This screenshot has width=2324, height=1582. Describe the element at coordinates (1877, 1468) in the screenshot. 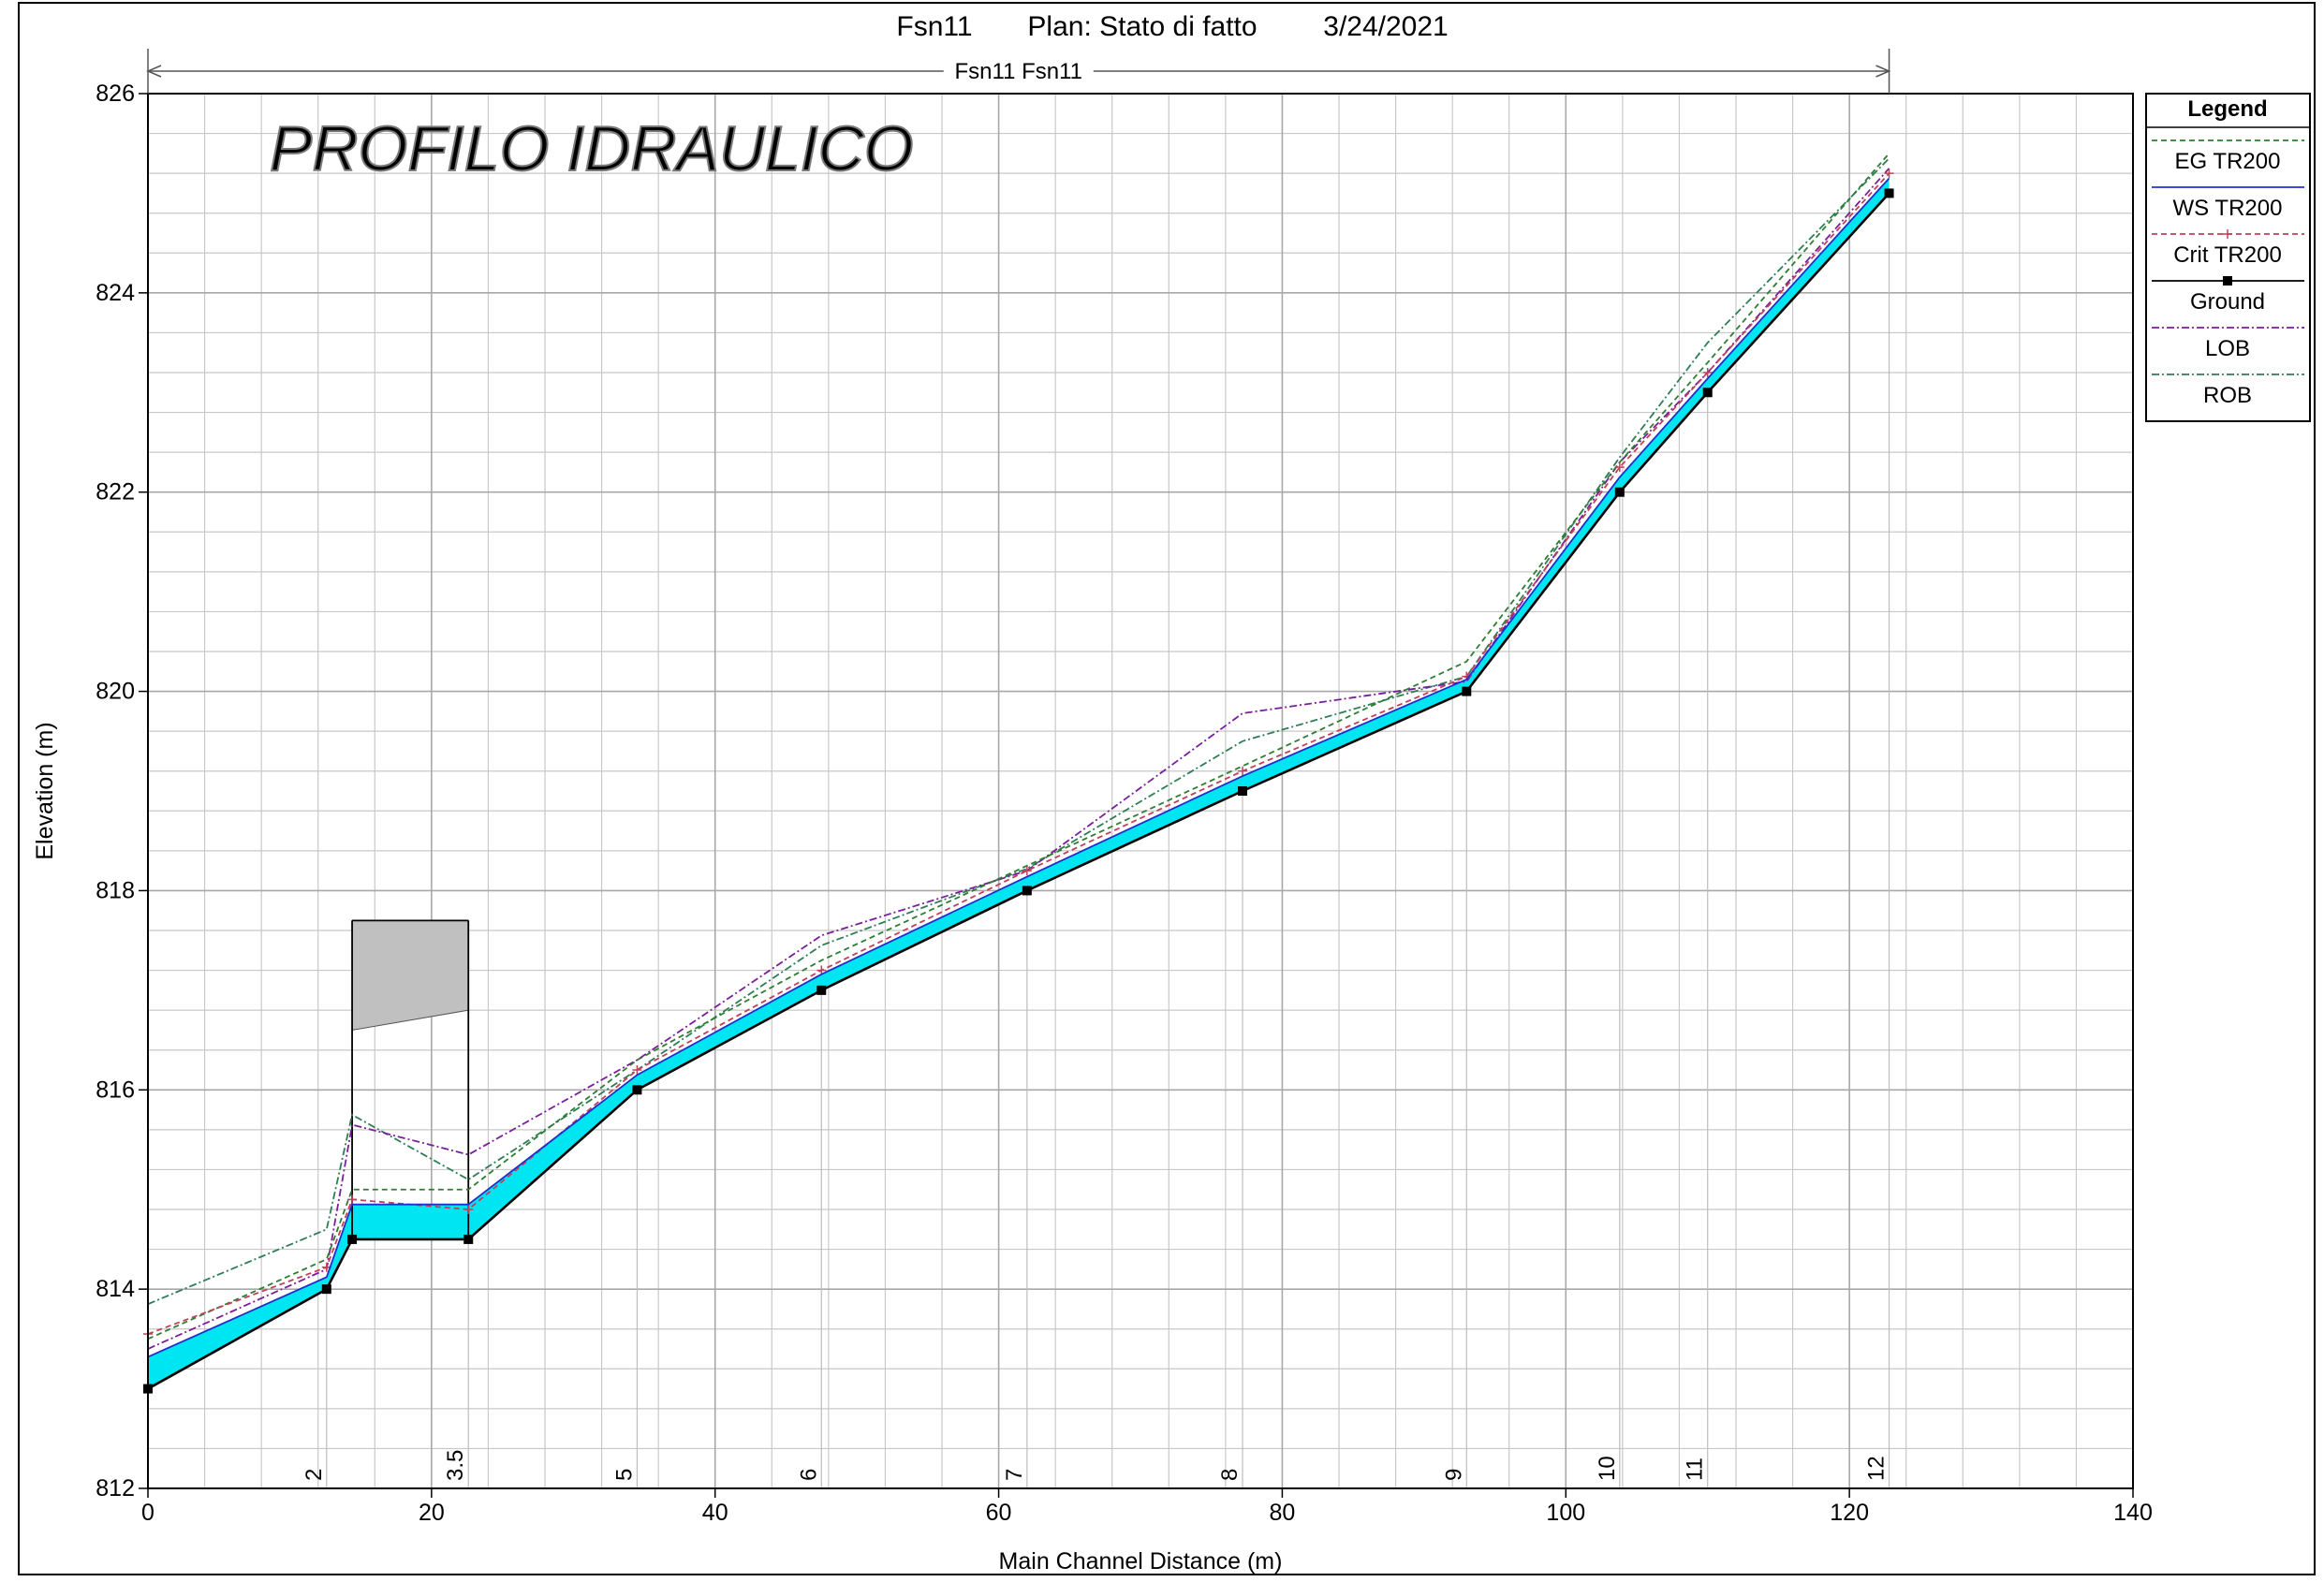

I see `station-label: 12` at that location.